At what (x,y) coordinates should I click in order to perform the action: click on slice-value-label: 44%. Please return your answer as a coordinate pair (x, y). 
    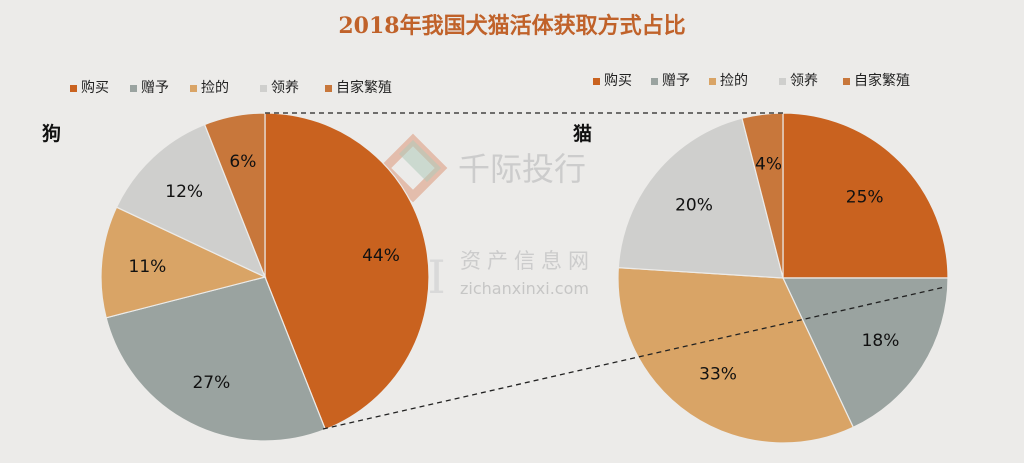
    Looking at the image, I should click on (381, 256).